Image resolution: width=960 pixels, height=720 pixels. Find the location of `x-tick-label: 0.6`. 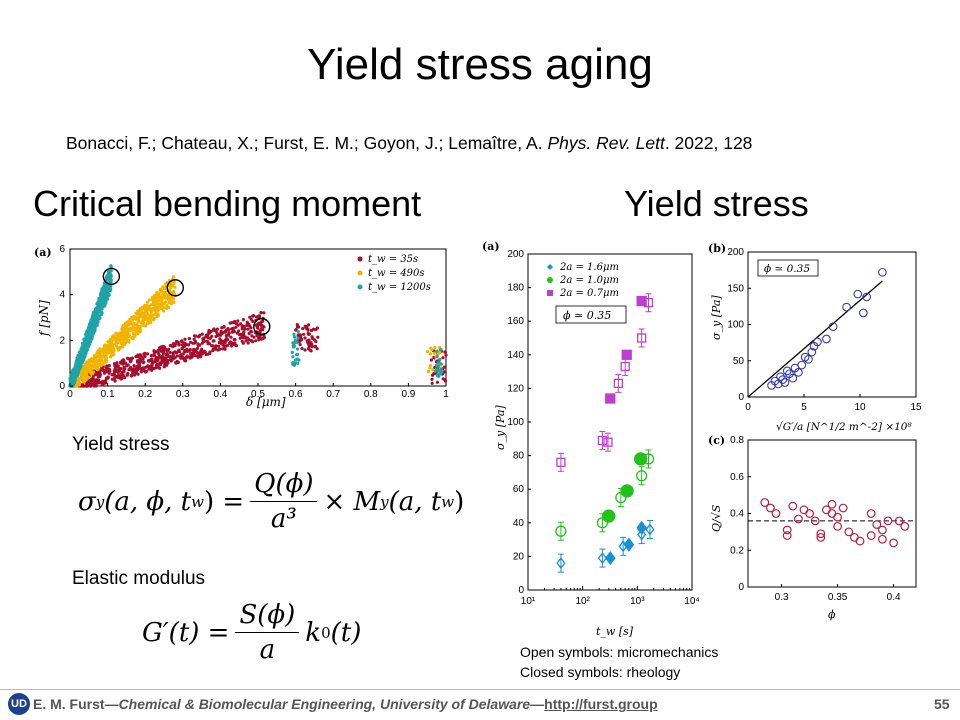

x-tick-label: 0.6 is located at coordinates (296, 394).